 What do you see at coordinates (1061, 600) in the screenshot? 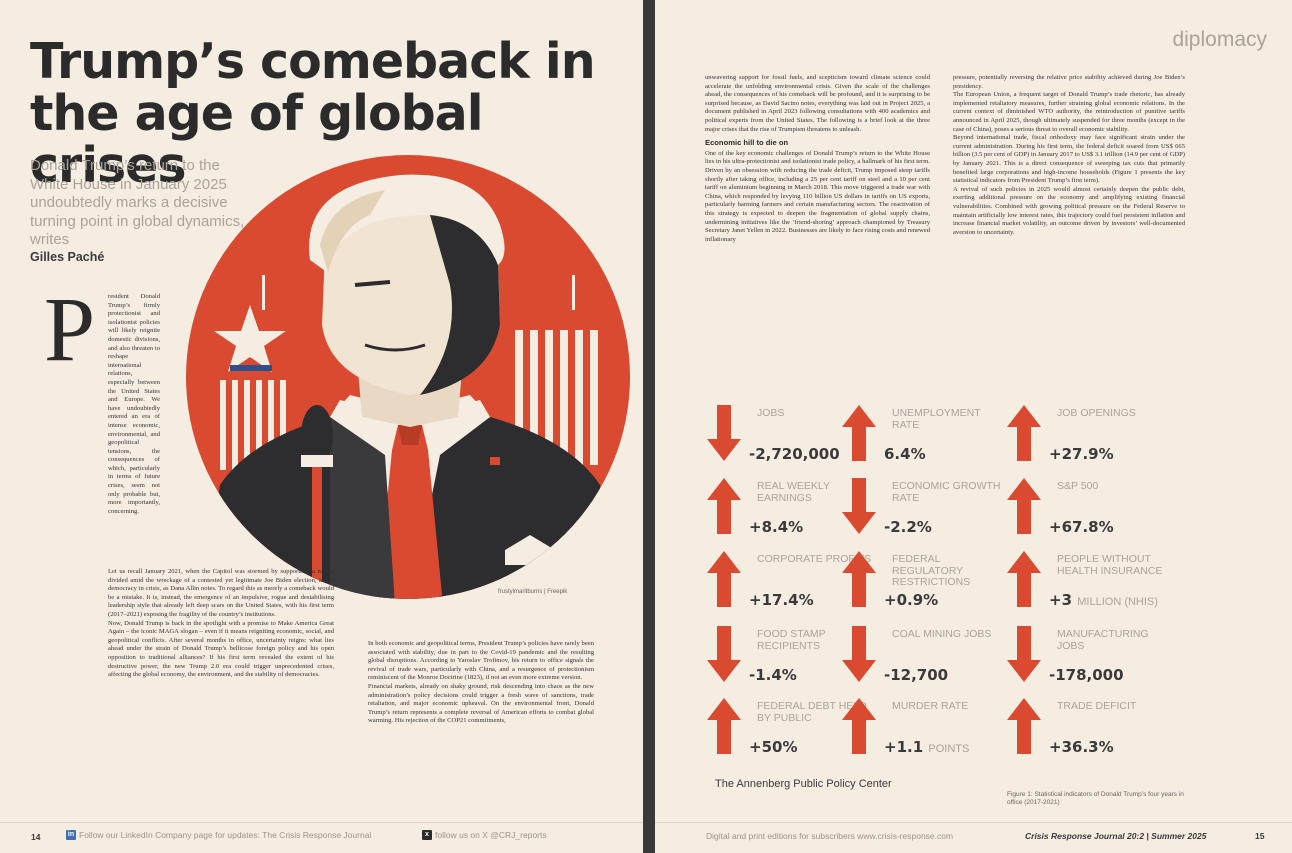
I see `stat-number: +3` at bounding box center [1061, 600].